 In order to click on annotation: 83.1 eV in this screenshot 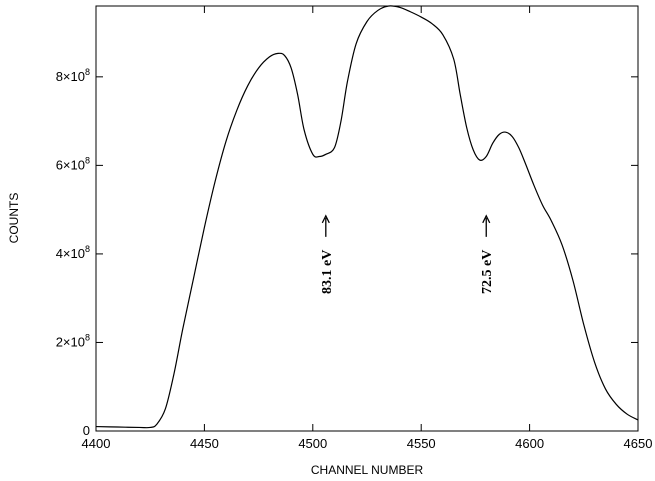, I will do `click(327, 254)`.